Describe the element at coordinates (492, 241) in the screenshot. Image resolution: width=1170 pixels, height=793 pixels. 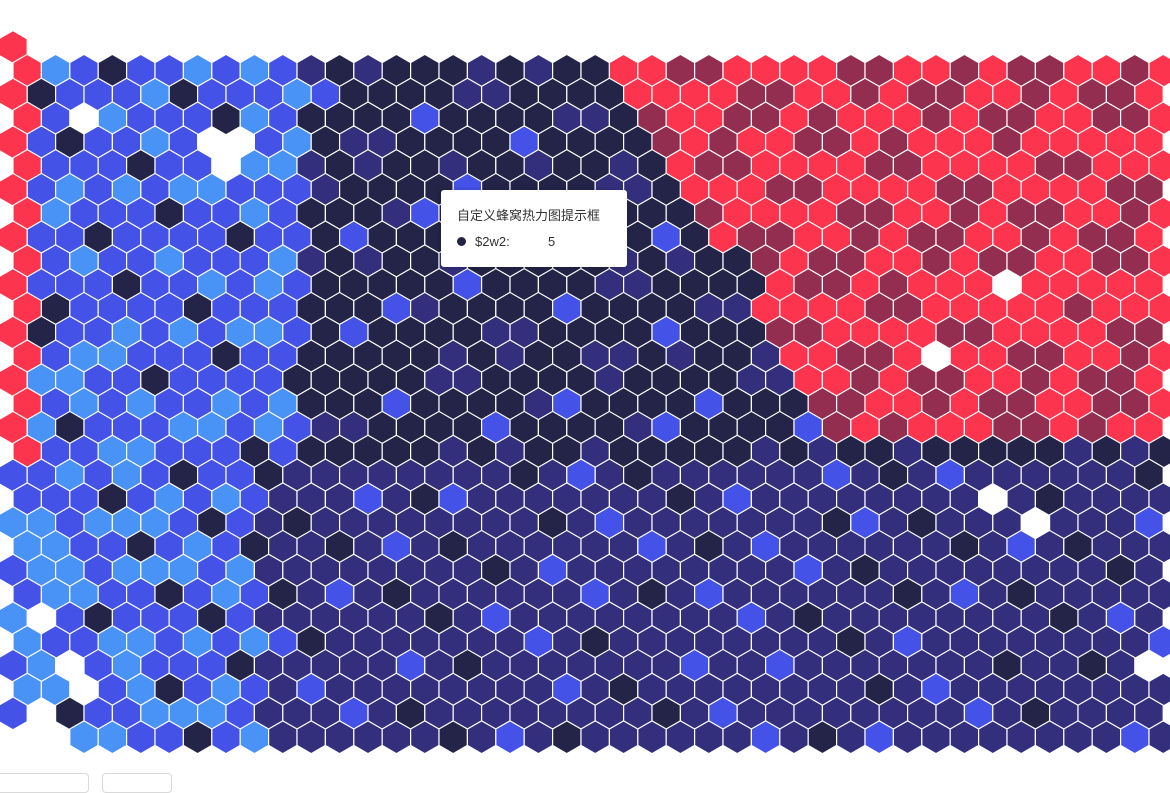
I see `tooltip-key: $2w2:` at that location.